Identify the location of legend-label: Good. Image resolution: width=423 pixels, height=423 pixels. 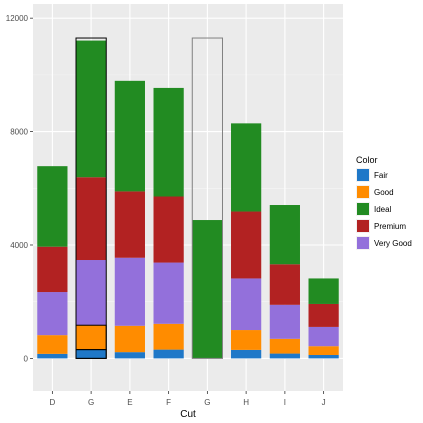
(384, 192).